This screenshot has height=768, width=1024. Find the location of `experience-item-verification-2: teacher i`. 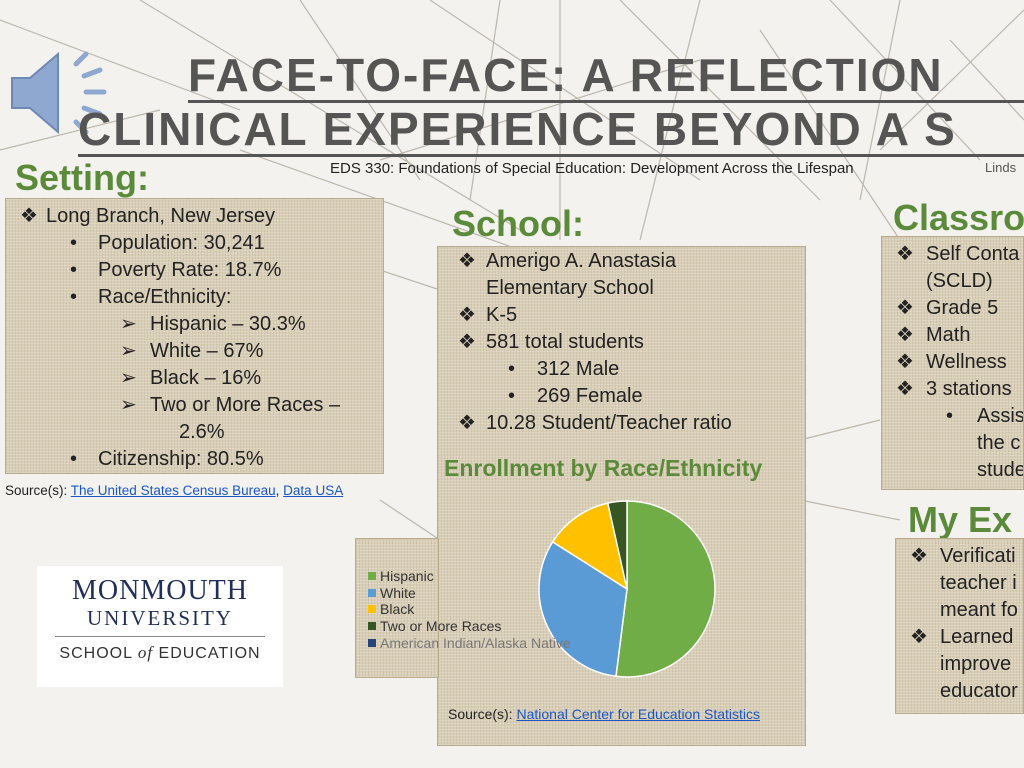

experience-item-verification-2: teacher i is located at coordinates (978, 583).